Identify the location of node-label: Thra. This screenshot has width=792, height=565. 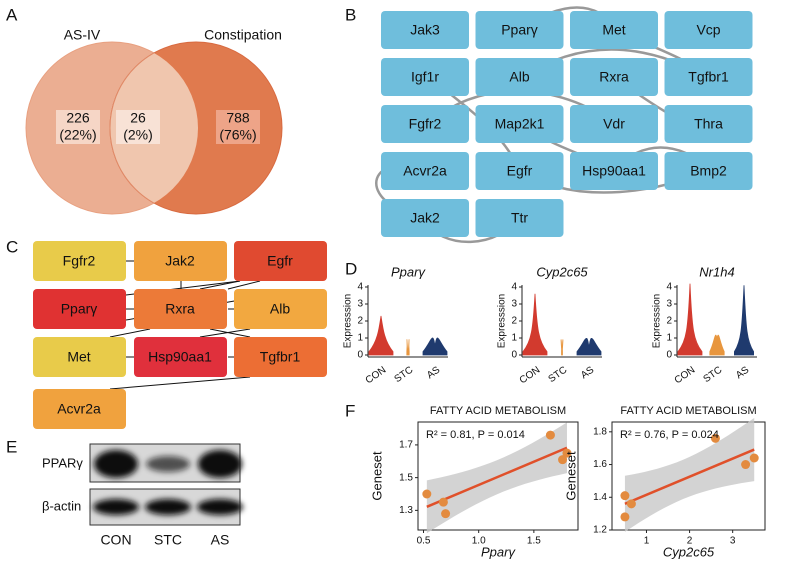
(708, 124).